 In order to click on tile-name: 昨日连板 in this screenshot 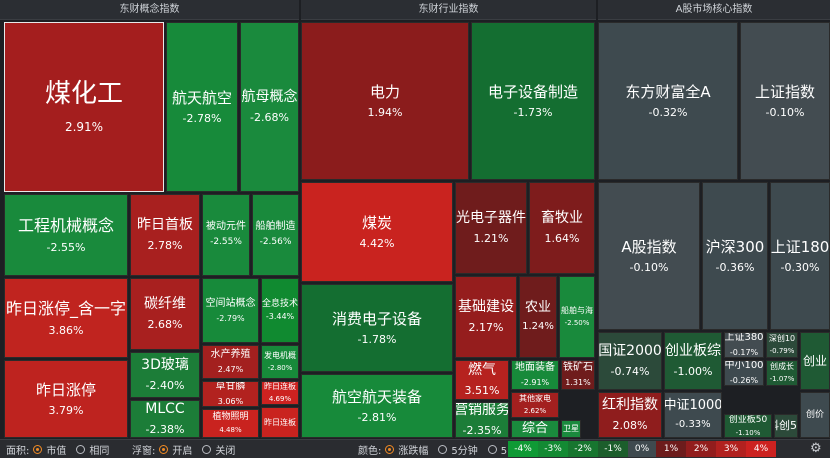, I will do `click(280, 422)`.